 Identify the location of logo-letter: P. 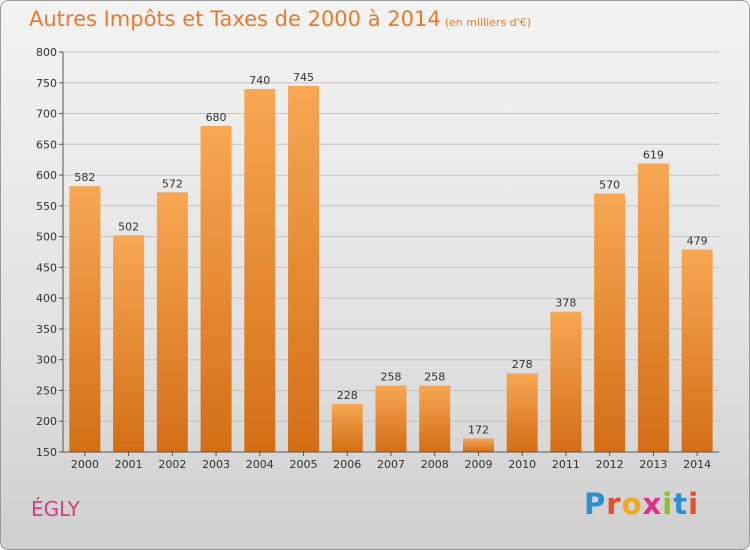
(595, 504).